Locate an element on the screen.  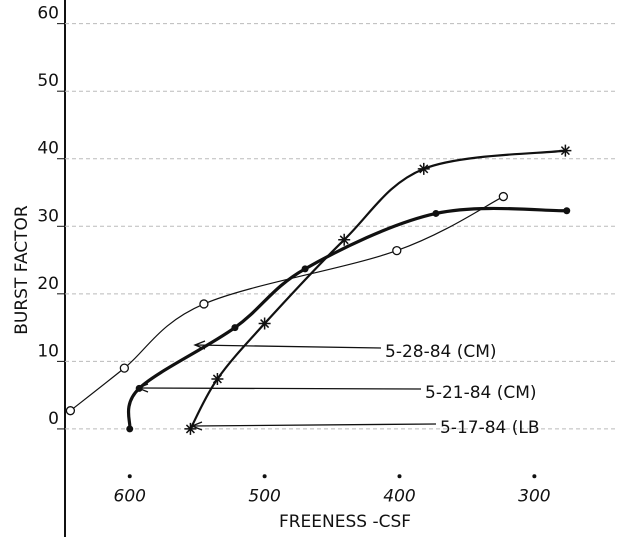
y-tick-label: 40 is located at coordinates (48, 149).